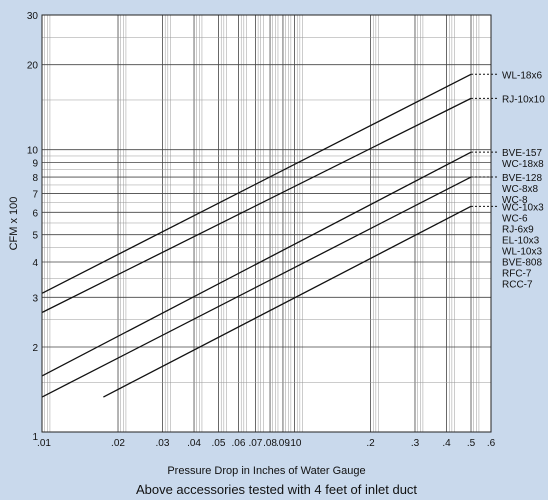  I want to click on y-tick-label: 2, so click(35, 348).